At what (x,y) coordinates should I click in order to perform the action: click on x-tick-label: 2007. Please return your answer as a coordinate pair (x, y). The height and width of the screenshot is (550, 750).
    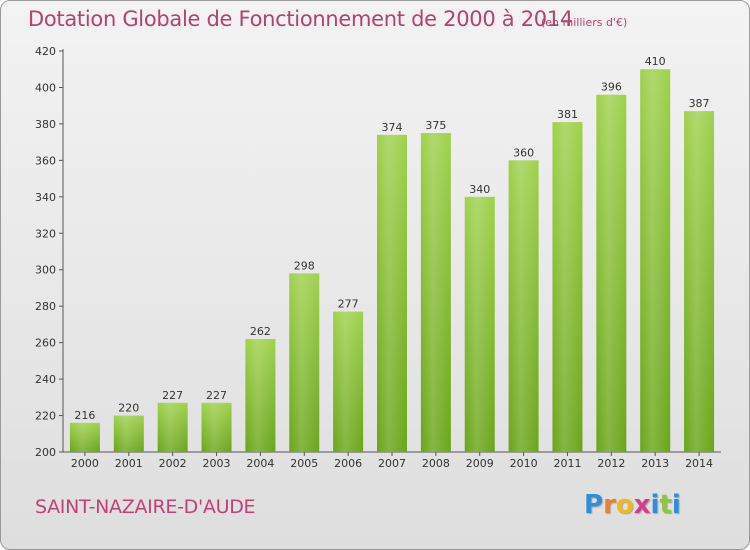
    Looking at the image, I should click on (392, 463).